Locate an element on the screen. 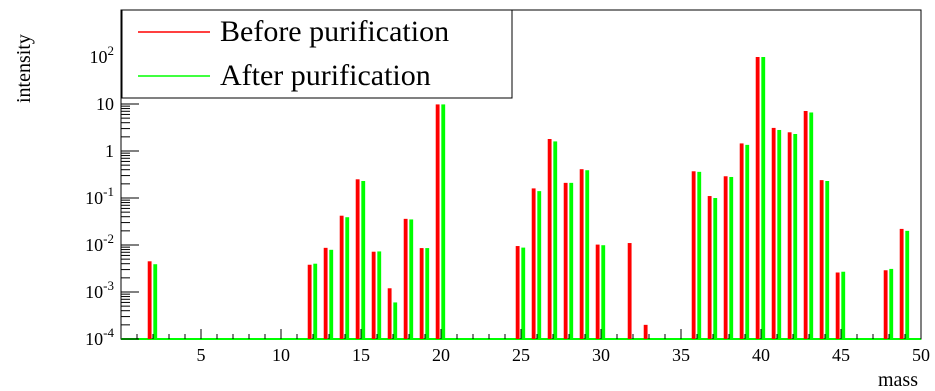 The width and height of the screenshot is (935, 391). y-tick-label: 10 is located at coordinates (105, 104).